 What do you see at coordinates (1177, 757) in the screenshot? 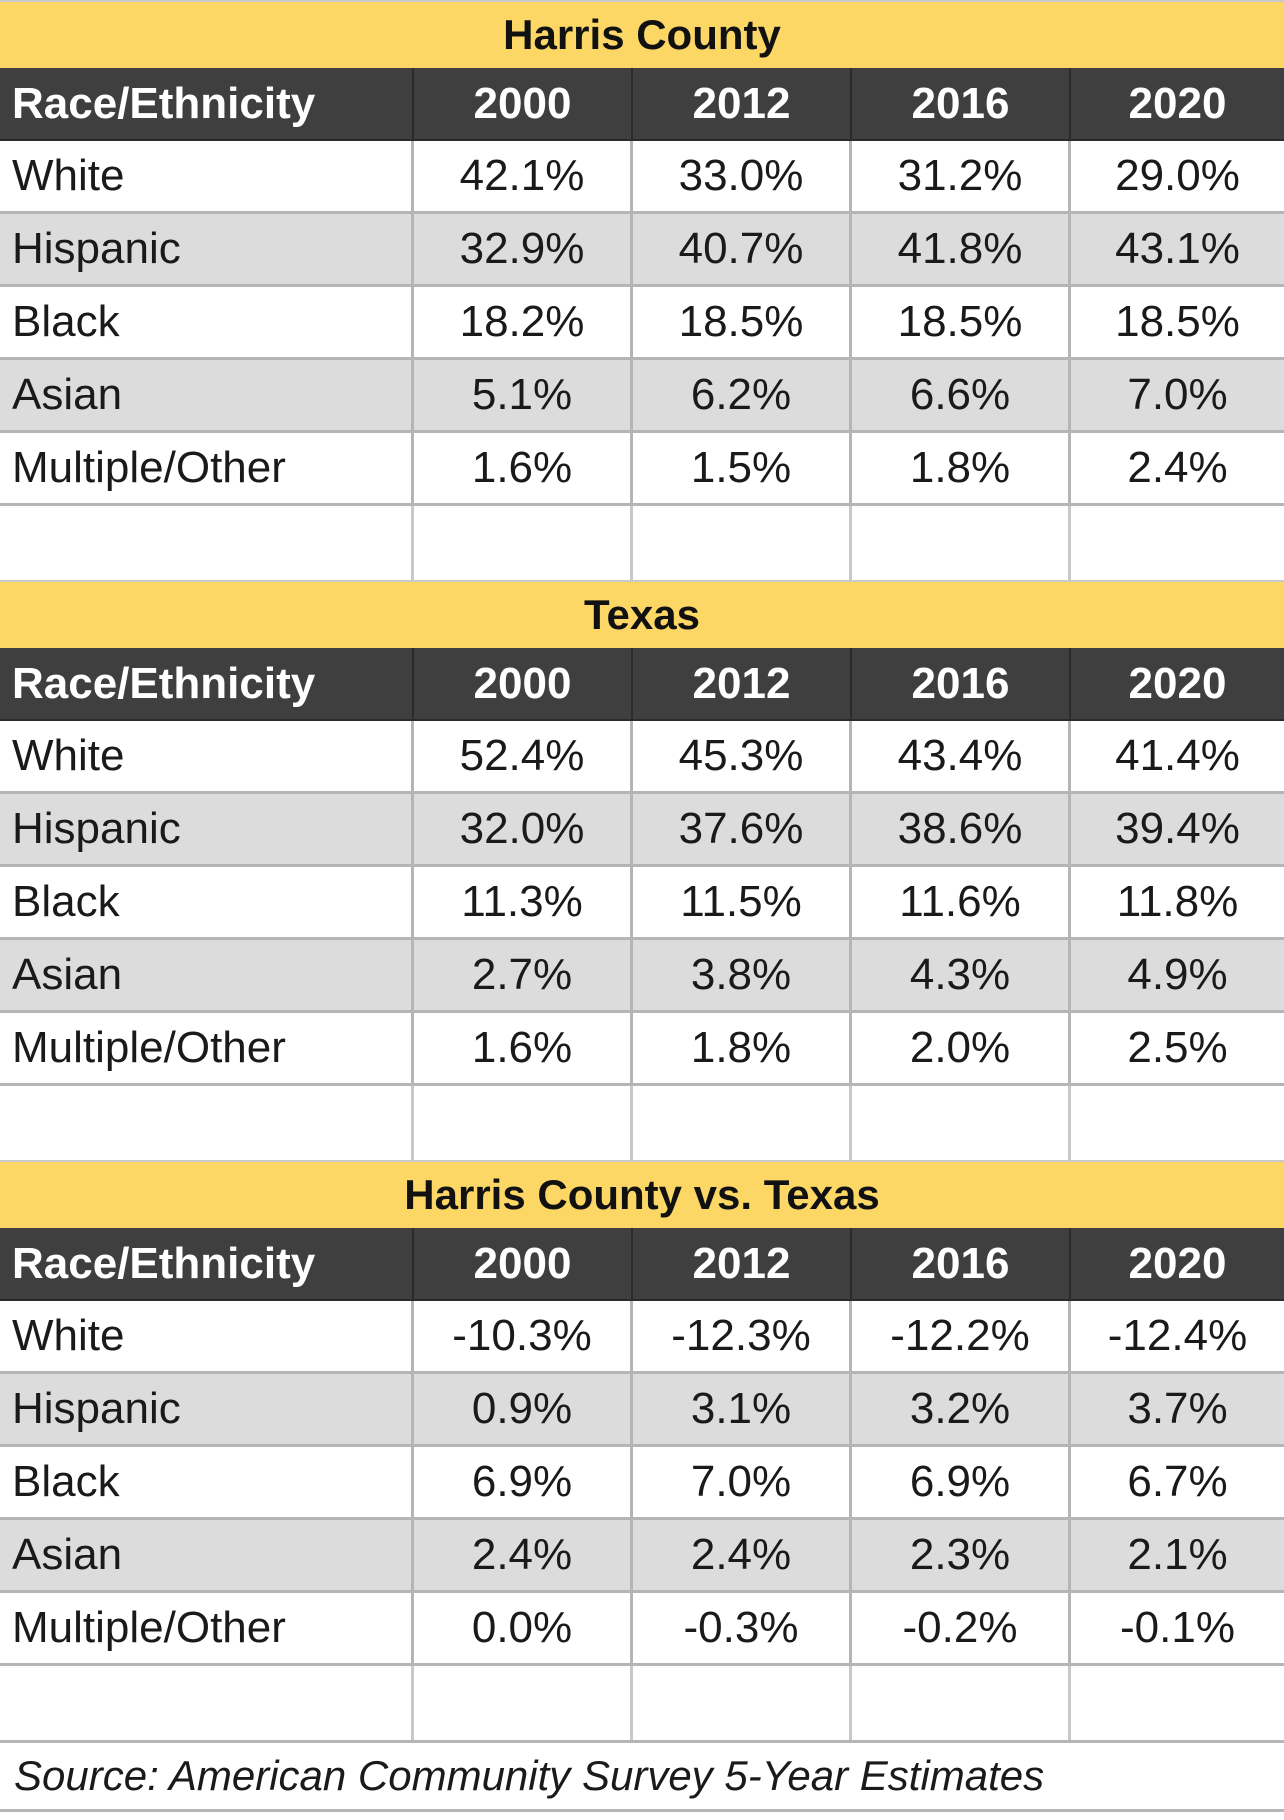
I see `table-cell: 41.4%` at bounding box center [1177, 757].